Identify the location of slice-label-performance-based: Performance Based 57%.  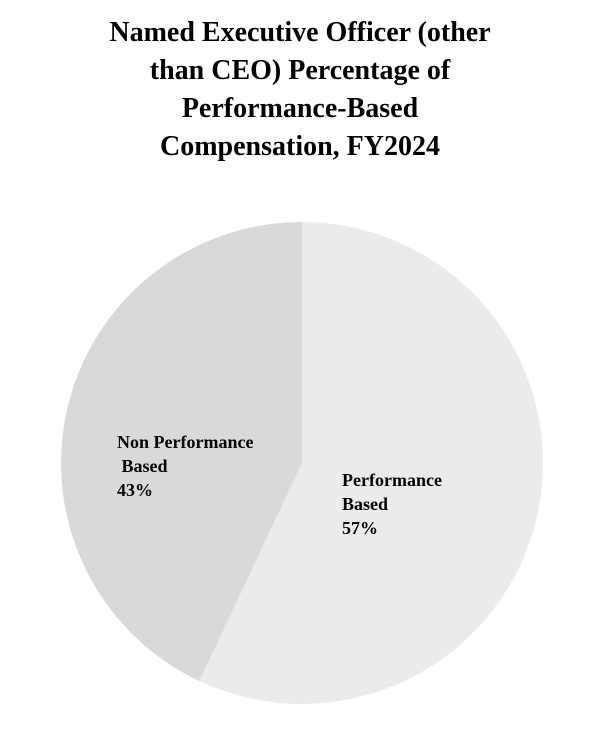
(392, 504).